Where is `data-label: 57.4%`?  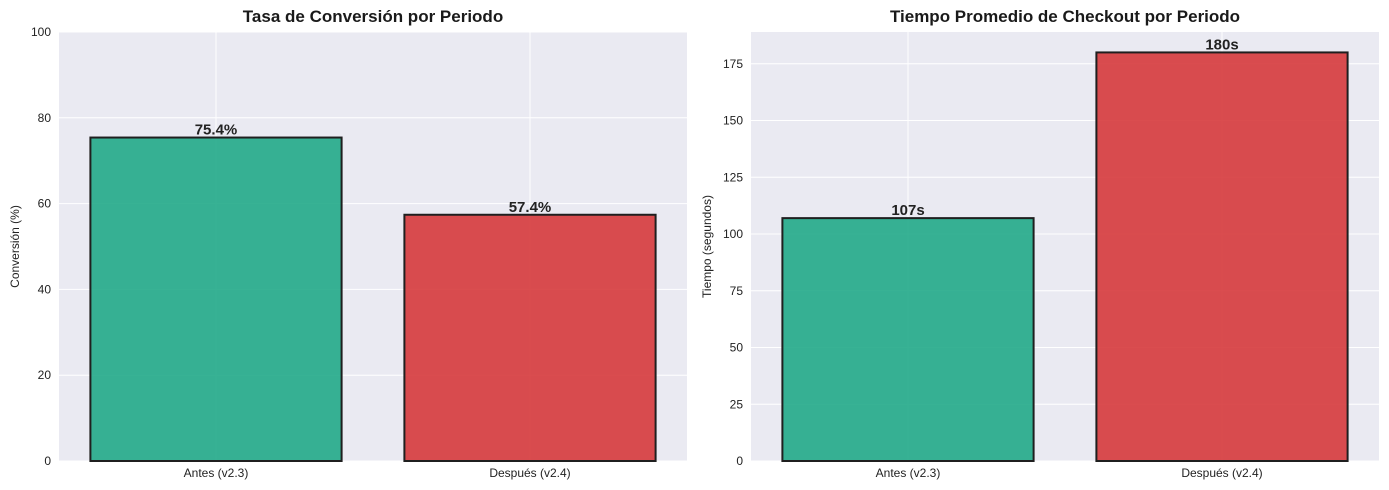 data-label: 57.4% is located at coordinates (530, 207).